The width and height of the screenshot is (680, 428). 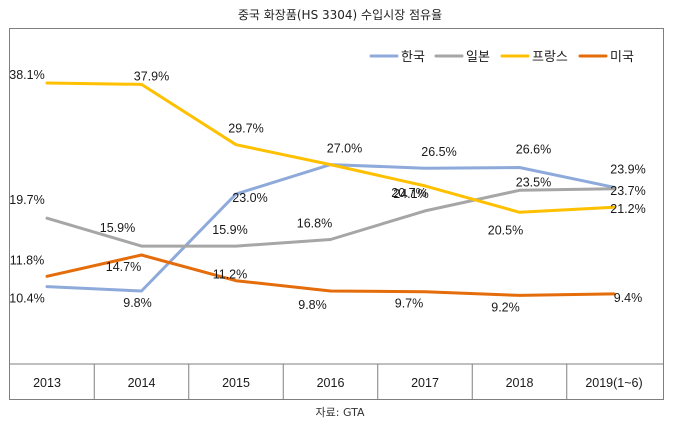 What do you see at coordinates (123, 267) in the screenshot?
I see `data-label: 14.7%` at bounding box center [123, 267].